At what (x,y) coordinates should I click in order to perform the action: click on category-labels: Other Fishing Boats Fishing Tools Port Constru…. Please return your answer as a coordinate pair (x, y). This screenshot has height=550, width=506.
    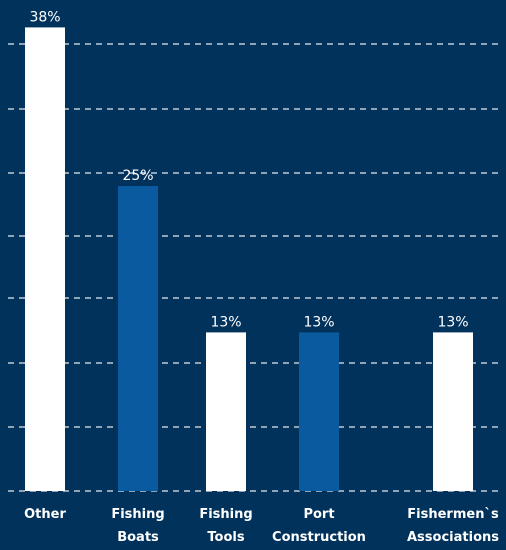
    Looking at the image, I should click on (261, 526).